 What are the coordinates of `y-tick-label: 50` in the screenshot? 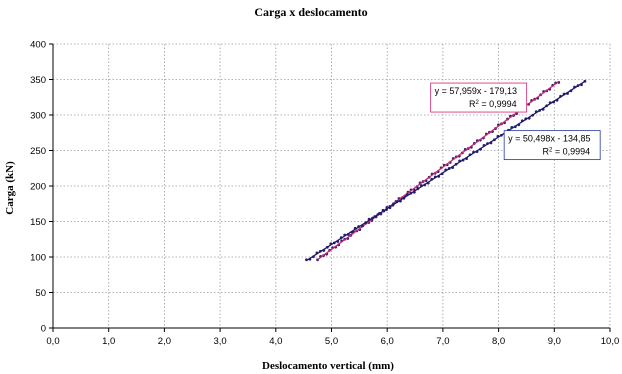 It's located at (40, 293).